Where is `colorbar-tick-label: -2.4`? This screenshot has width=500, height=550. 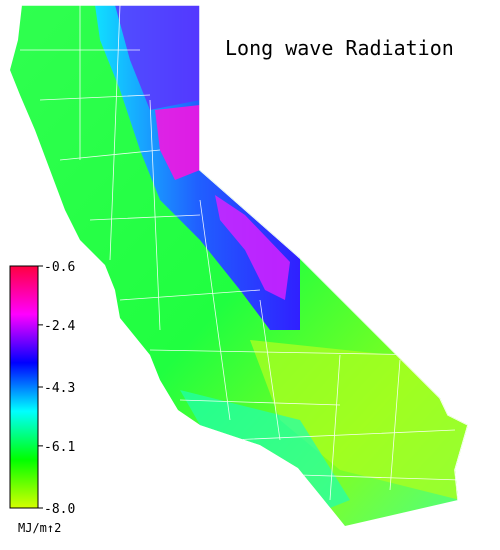
colorbar-tick-label: -2.4 is located at coordinates (59, 326).